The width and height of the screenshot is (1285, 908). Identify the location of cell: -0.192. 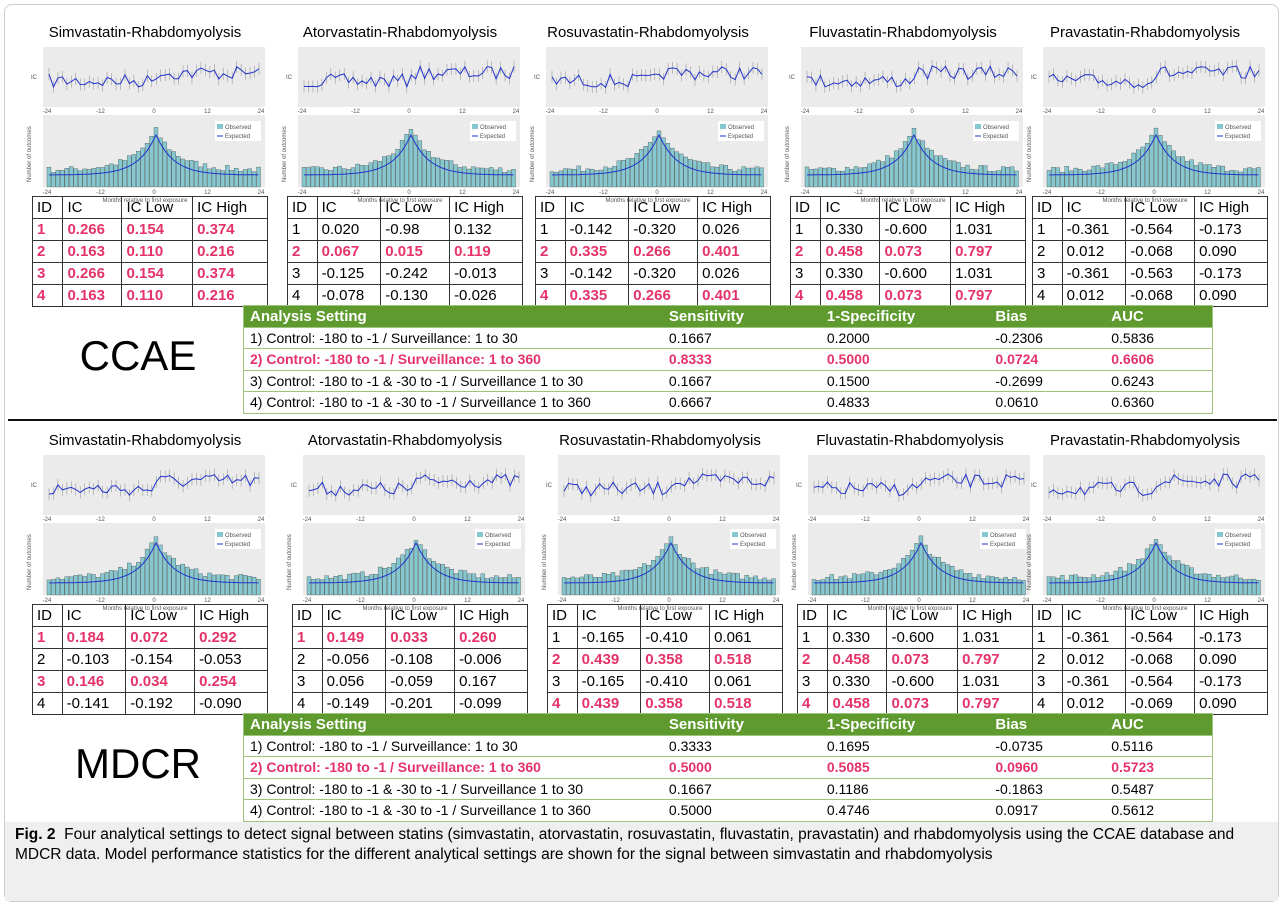
(160, 703).